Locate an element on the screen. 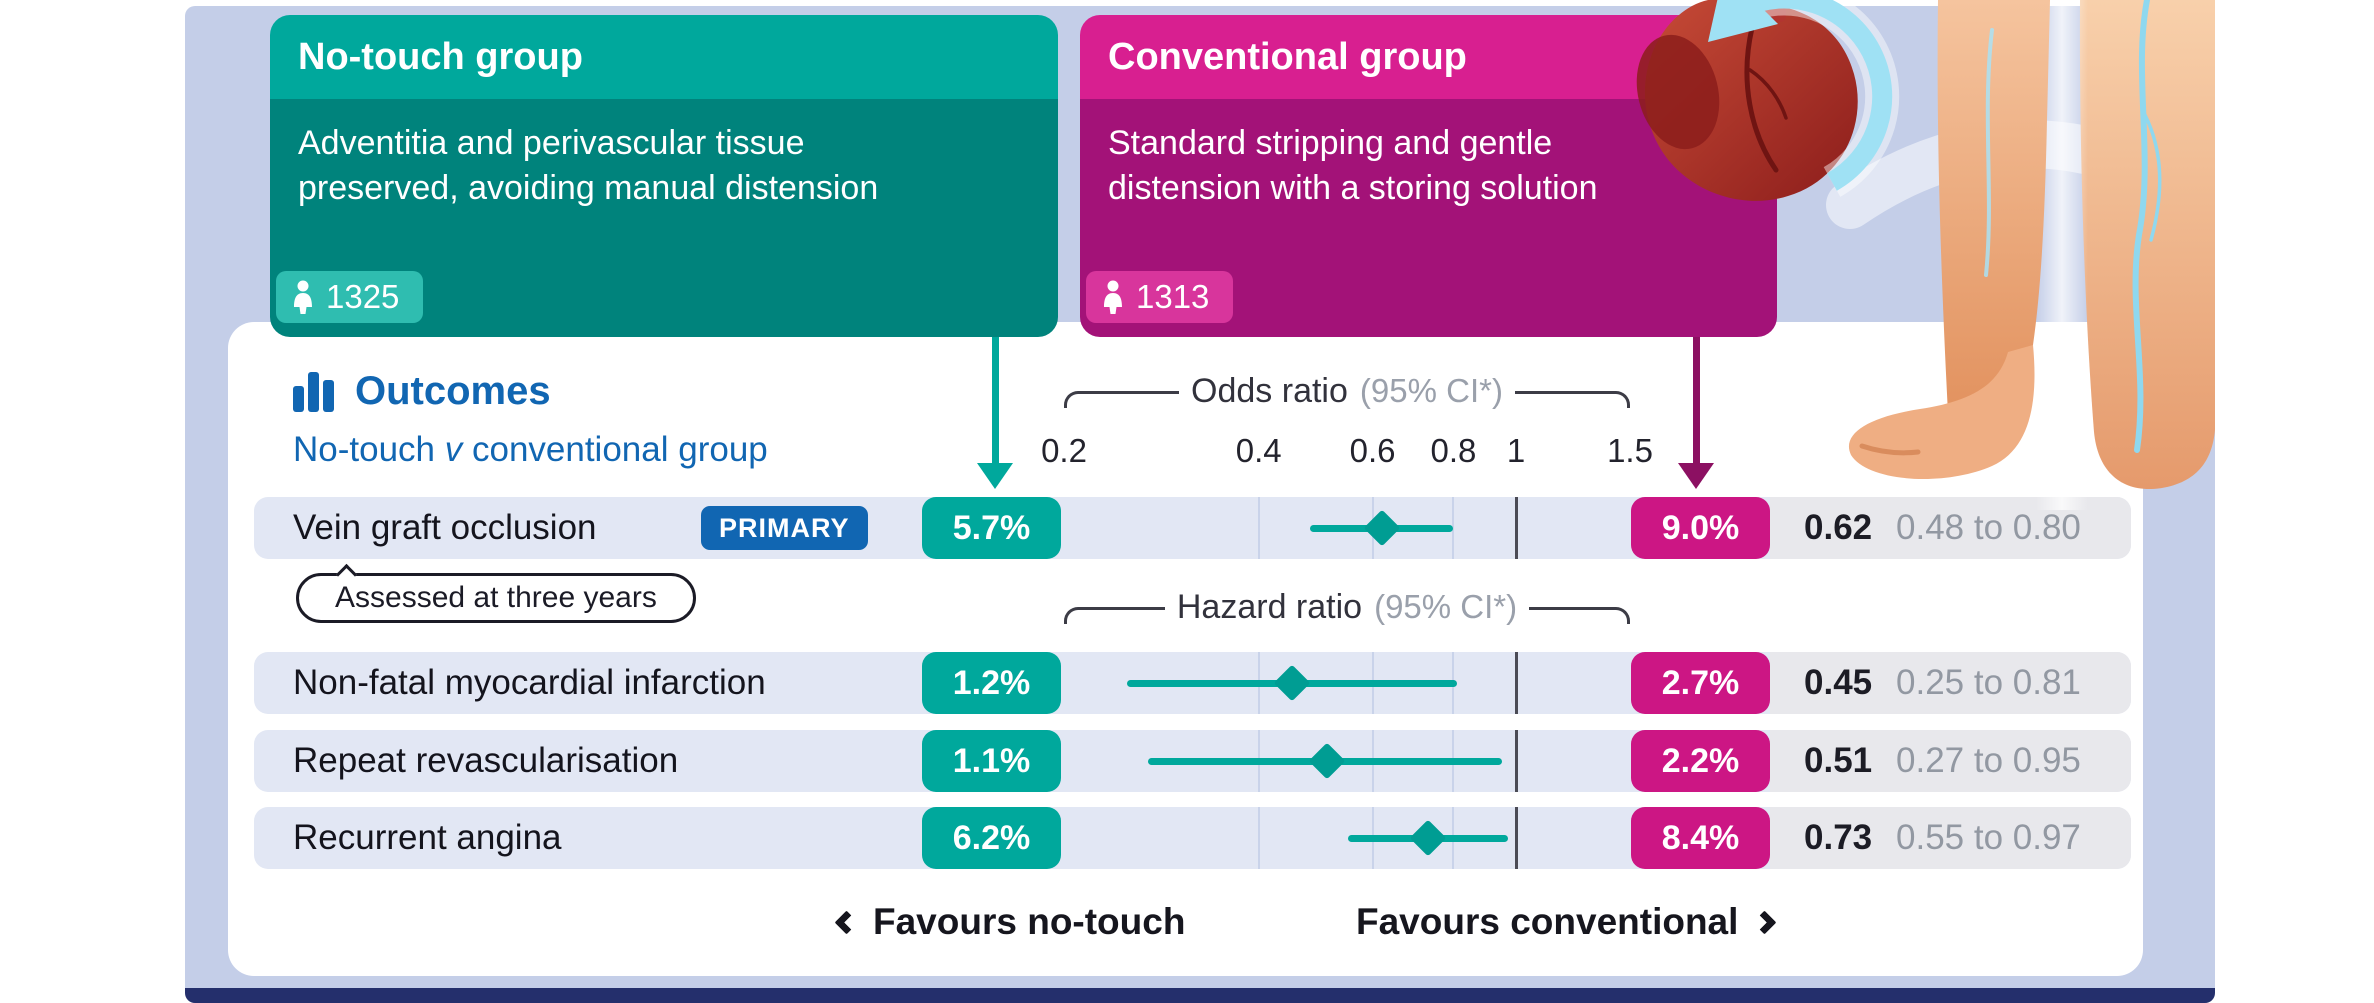  no-touch-arrow-icon is located at coordinates (995, 413).